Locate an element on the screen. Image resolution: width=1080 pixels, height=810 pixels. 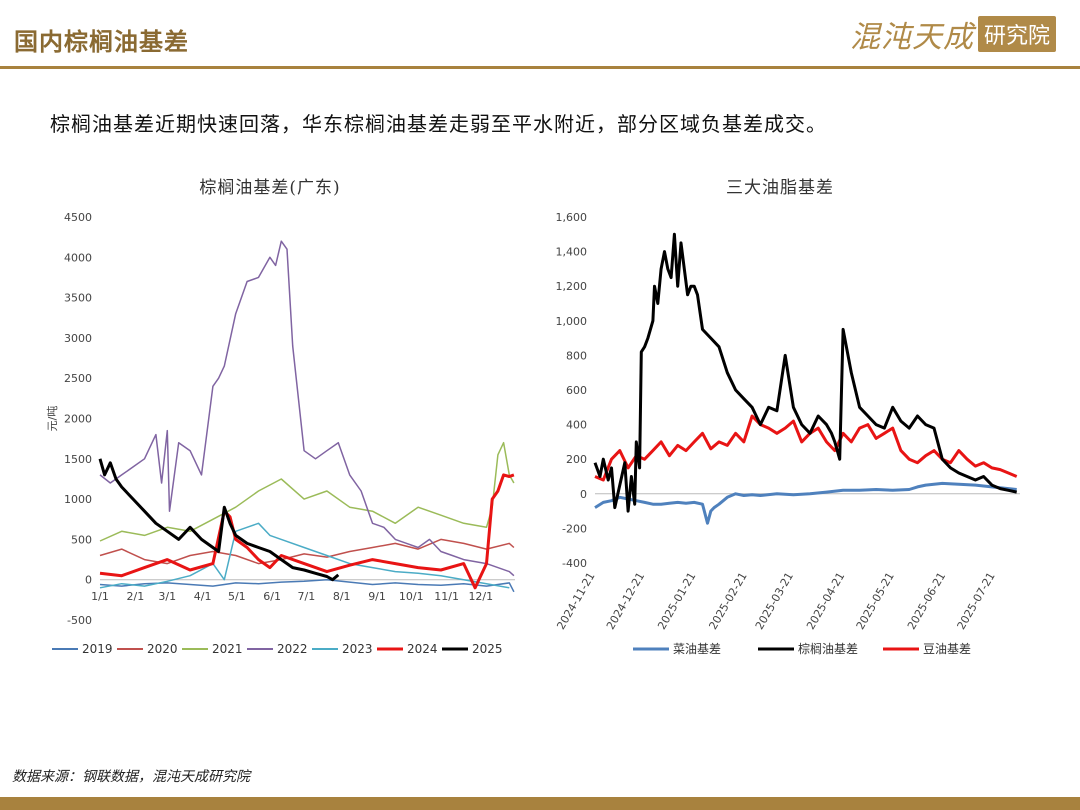
y-tick-label: 4000 is located at coordinates (78, 257).